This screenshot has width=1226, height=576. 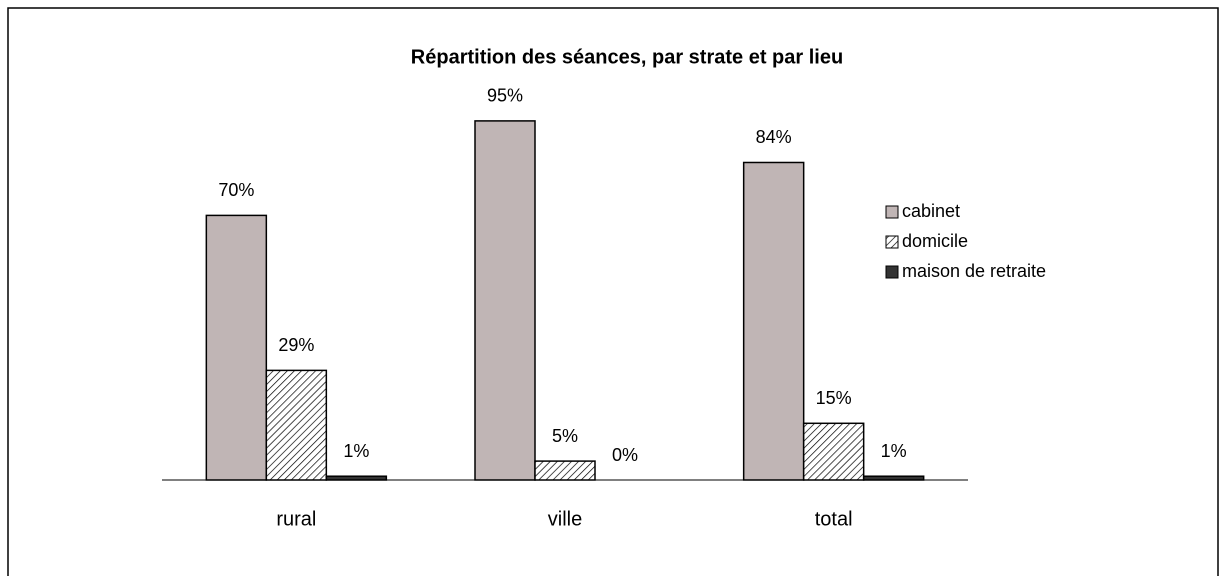 I want to click on value-label: 95%, so click(x=505, y=96).